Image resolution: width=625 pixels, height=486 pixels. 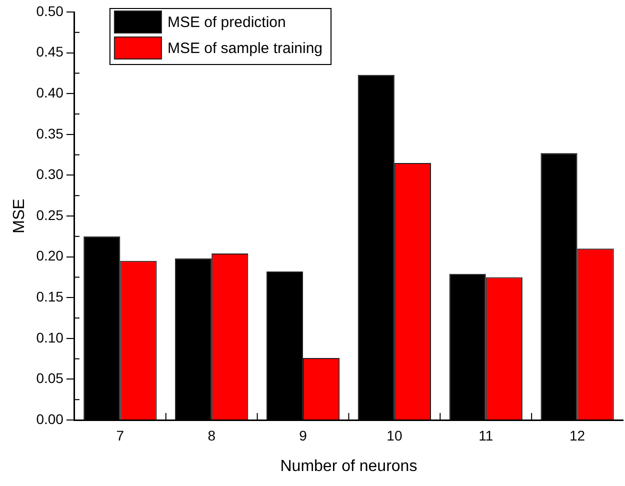 I want to click on x-tick-label: 8, so click(x=212, y=435).